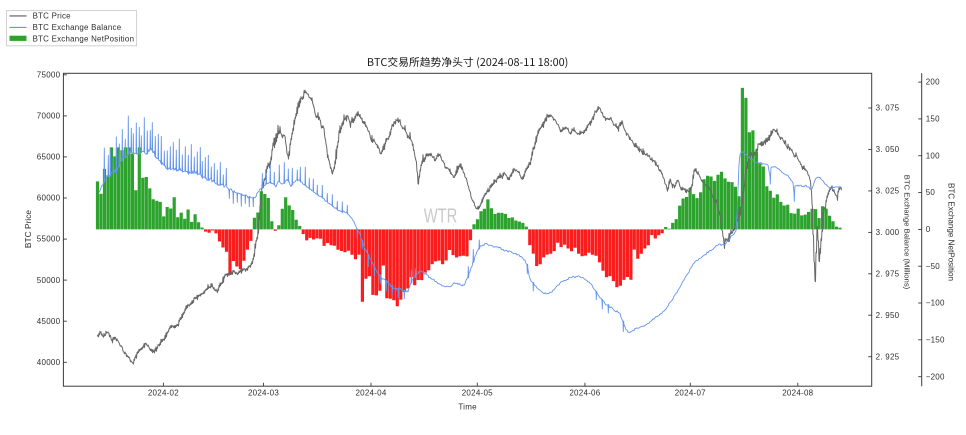  I want to click on svg-text: 2024-05, so click(477, 392).